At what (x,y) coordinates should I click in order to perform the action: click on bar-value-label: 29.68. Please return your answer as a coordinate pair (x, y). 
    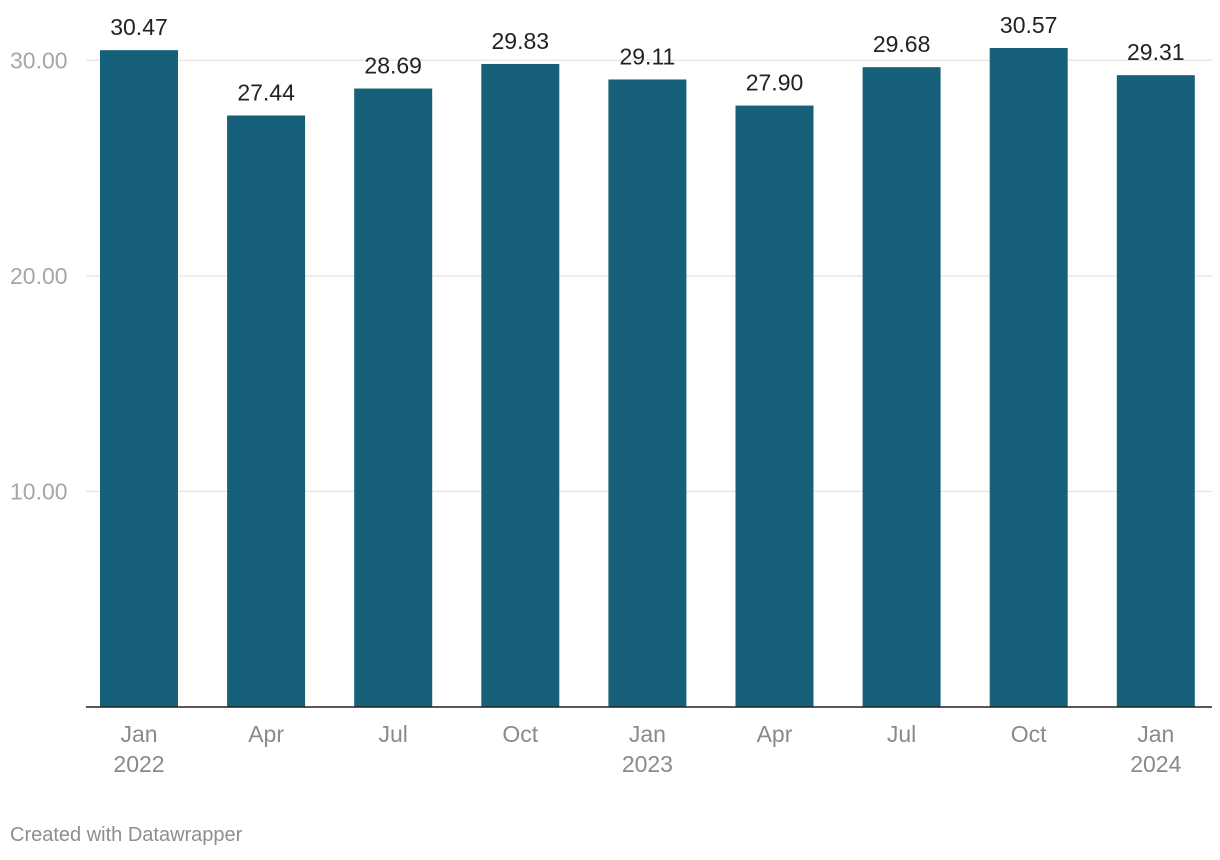
    Looking at the image, I should click on (902, 44).